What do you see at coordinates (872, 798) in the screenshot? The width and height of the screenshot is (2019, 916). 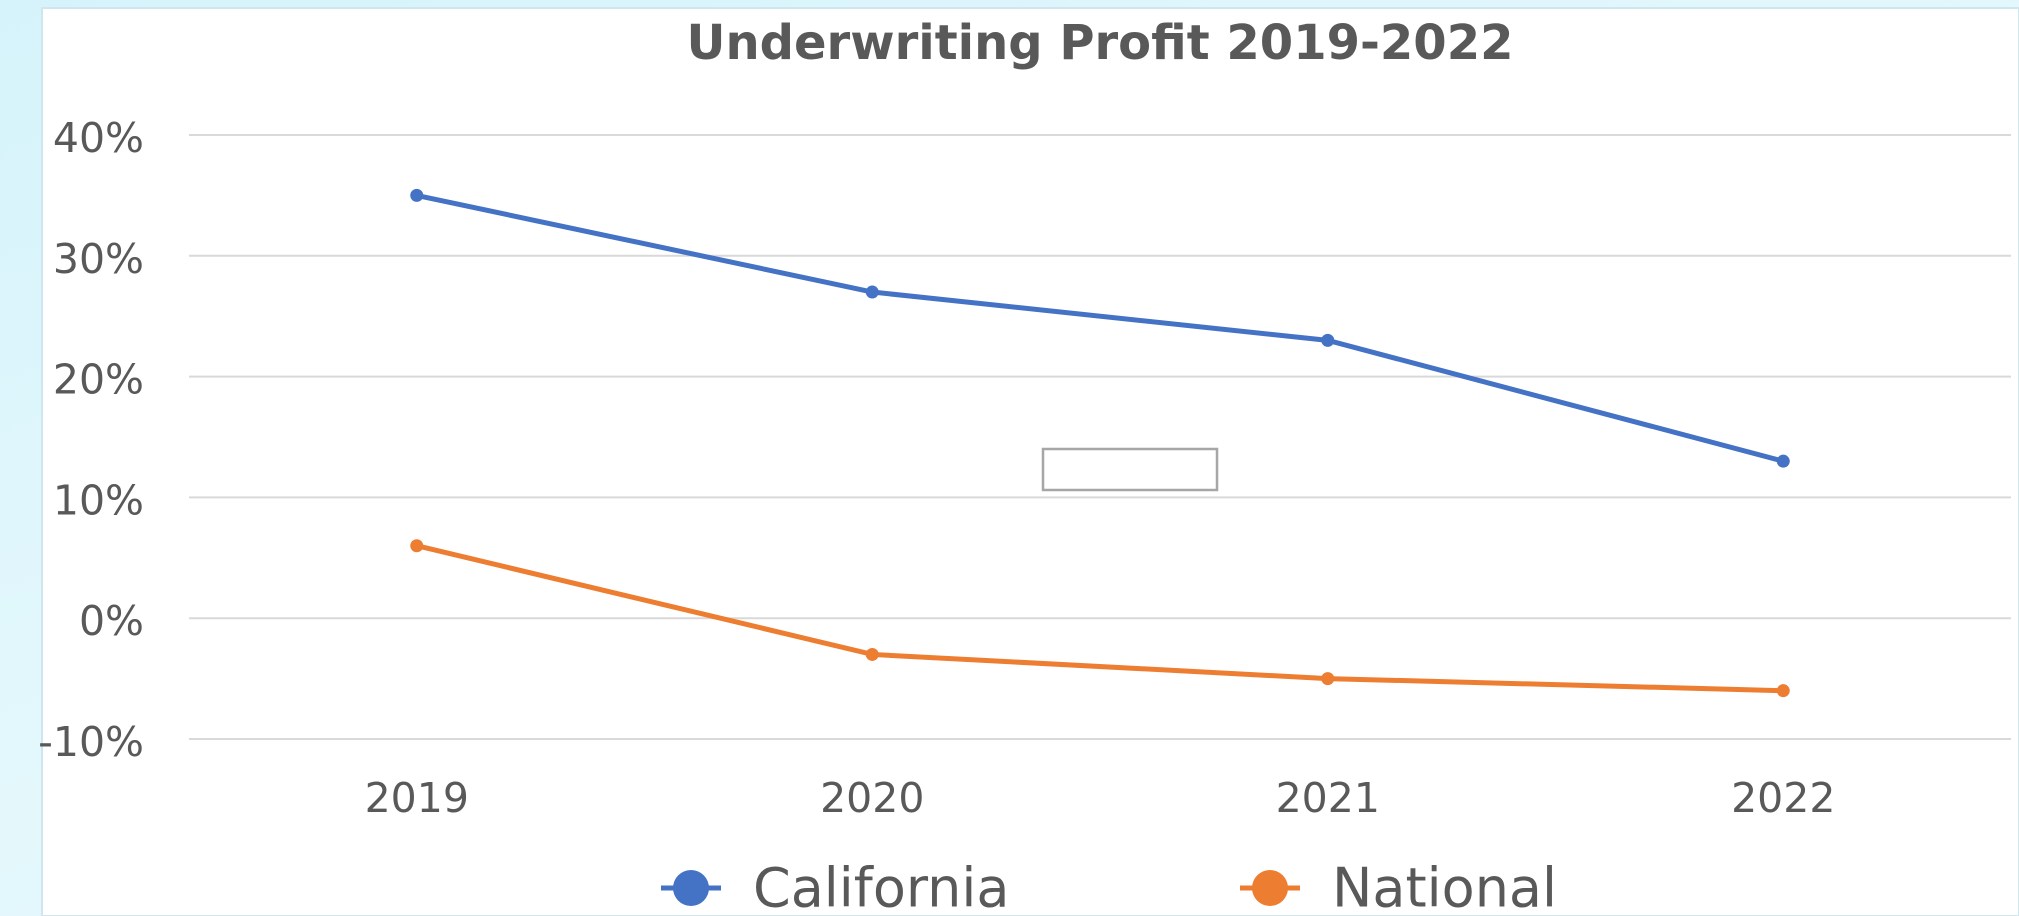 I see `x-tick-label: 2020` at bounding box center [872, 798].